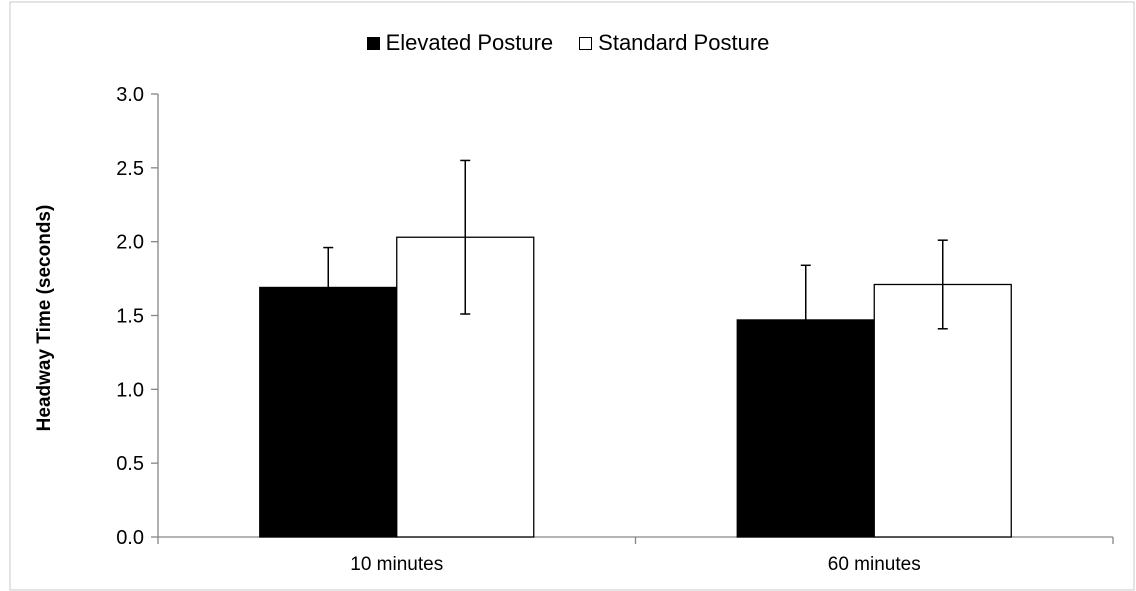  Describe the element at coordinates (44, 318) in the screenshot. I see `y-axis-label: Headway Time (seconds)` at that location.